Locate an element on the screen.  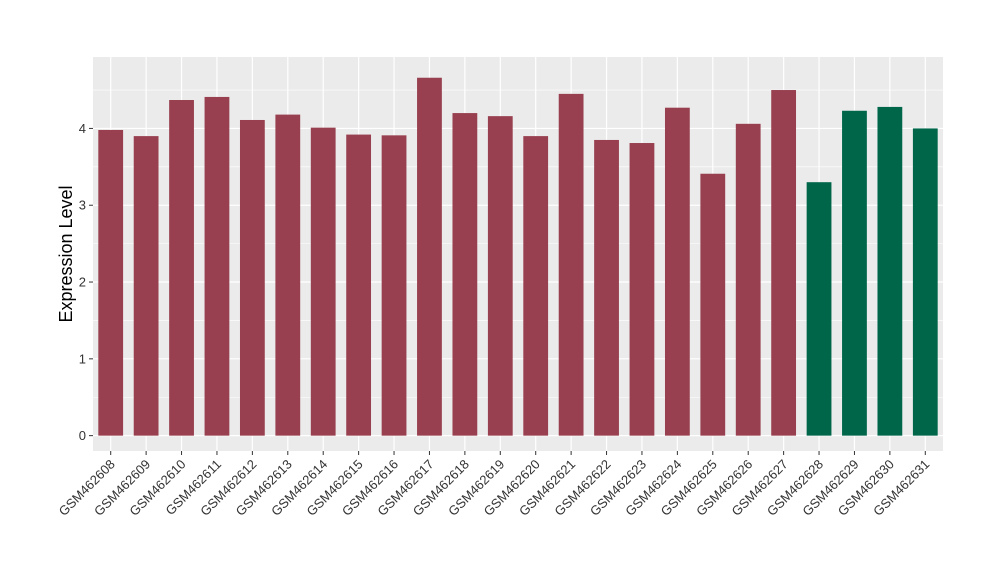
bar-GSM462629 is located at coordinates (854, 273).